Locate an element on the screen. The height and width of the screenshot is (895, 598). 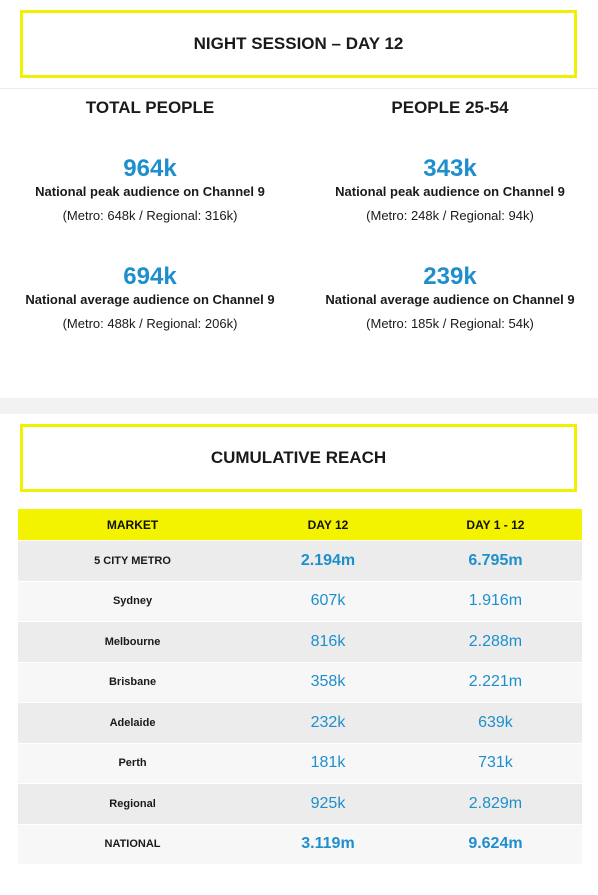
table-row: 5 CITY METRO 2.194m 6.795m is located at coordinates (300, 560).